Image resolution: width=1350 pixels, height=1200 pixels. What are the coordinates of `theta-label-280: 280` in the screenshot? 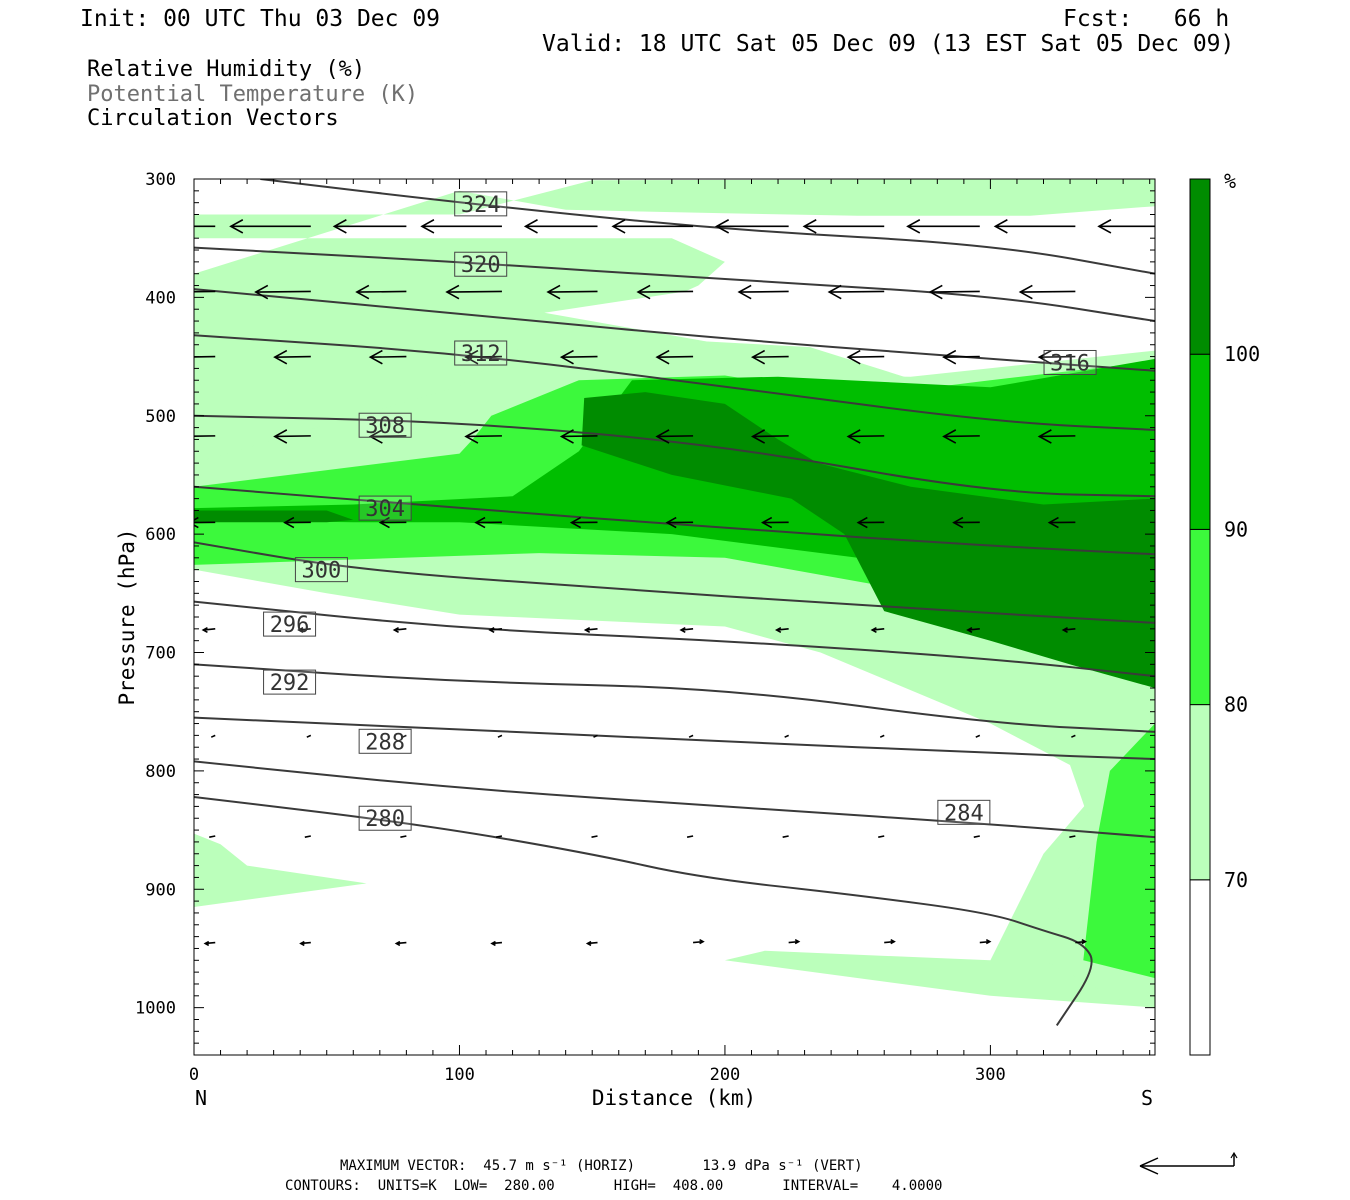 It's located at (385, 819).